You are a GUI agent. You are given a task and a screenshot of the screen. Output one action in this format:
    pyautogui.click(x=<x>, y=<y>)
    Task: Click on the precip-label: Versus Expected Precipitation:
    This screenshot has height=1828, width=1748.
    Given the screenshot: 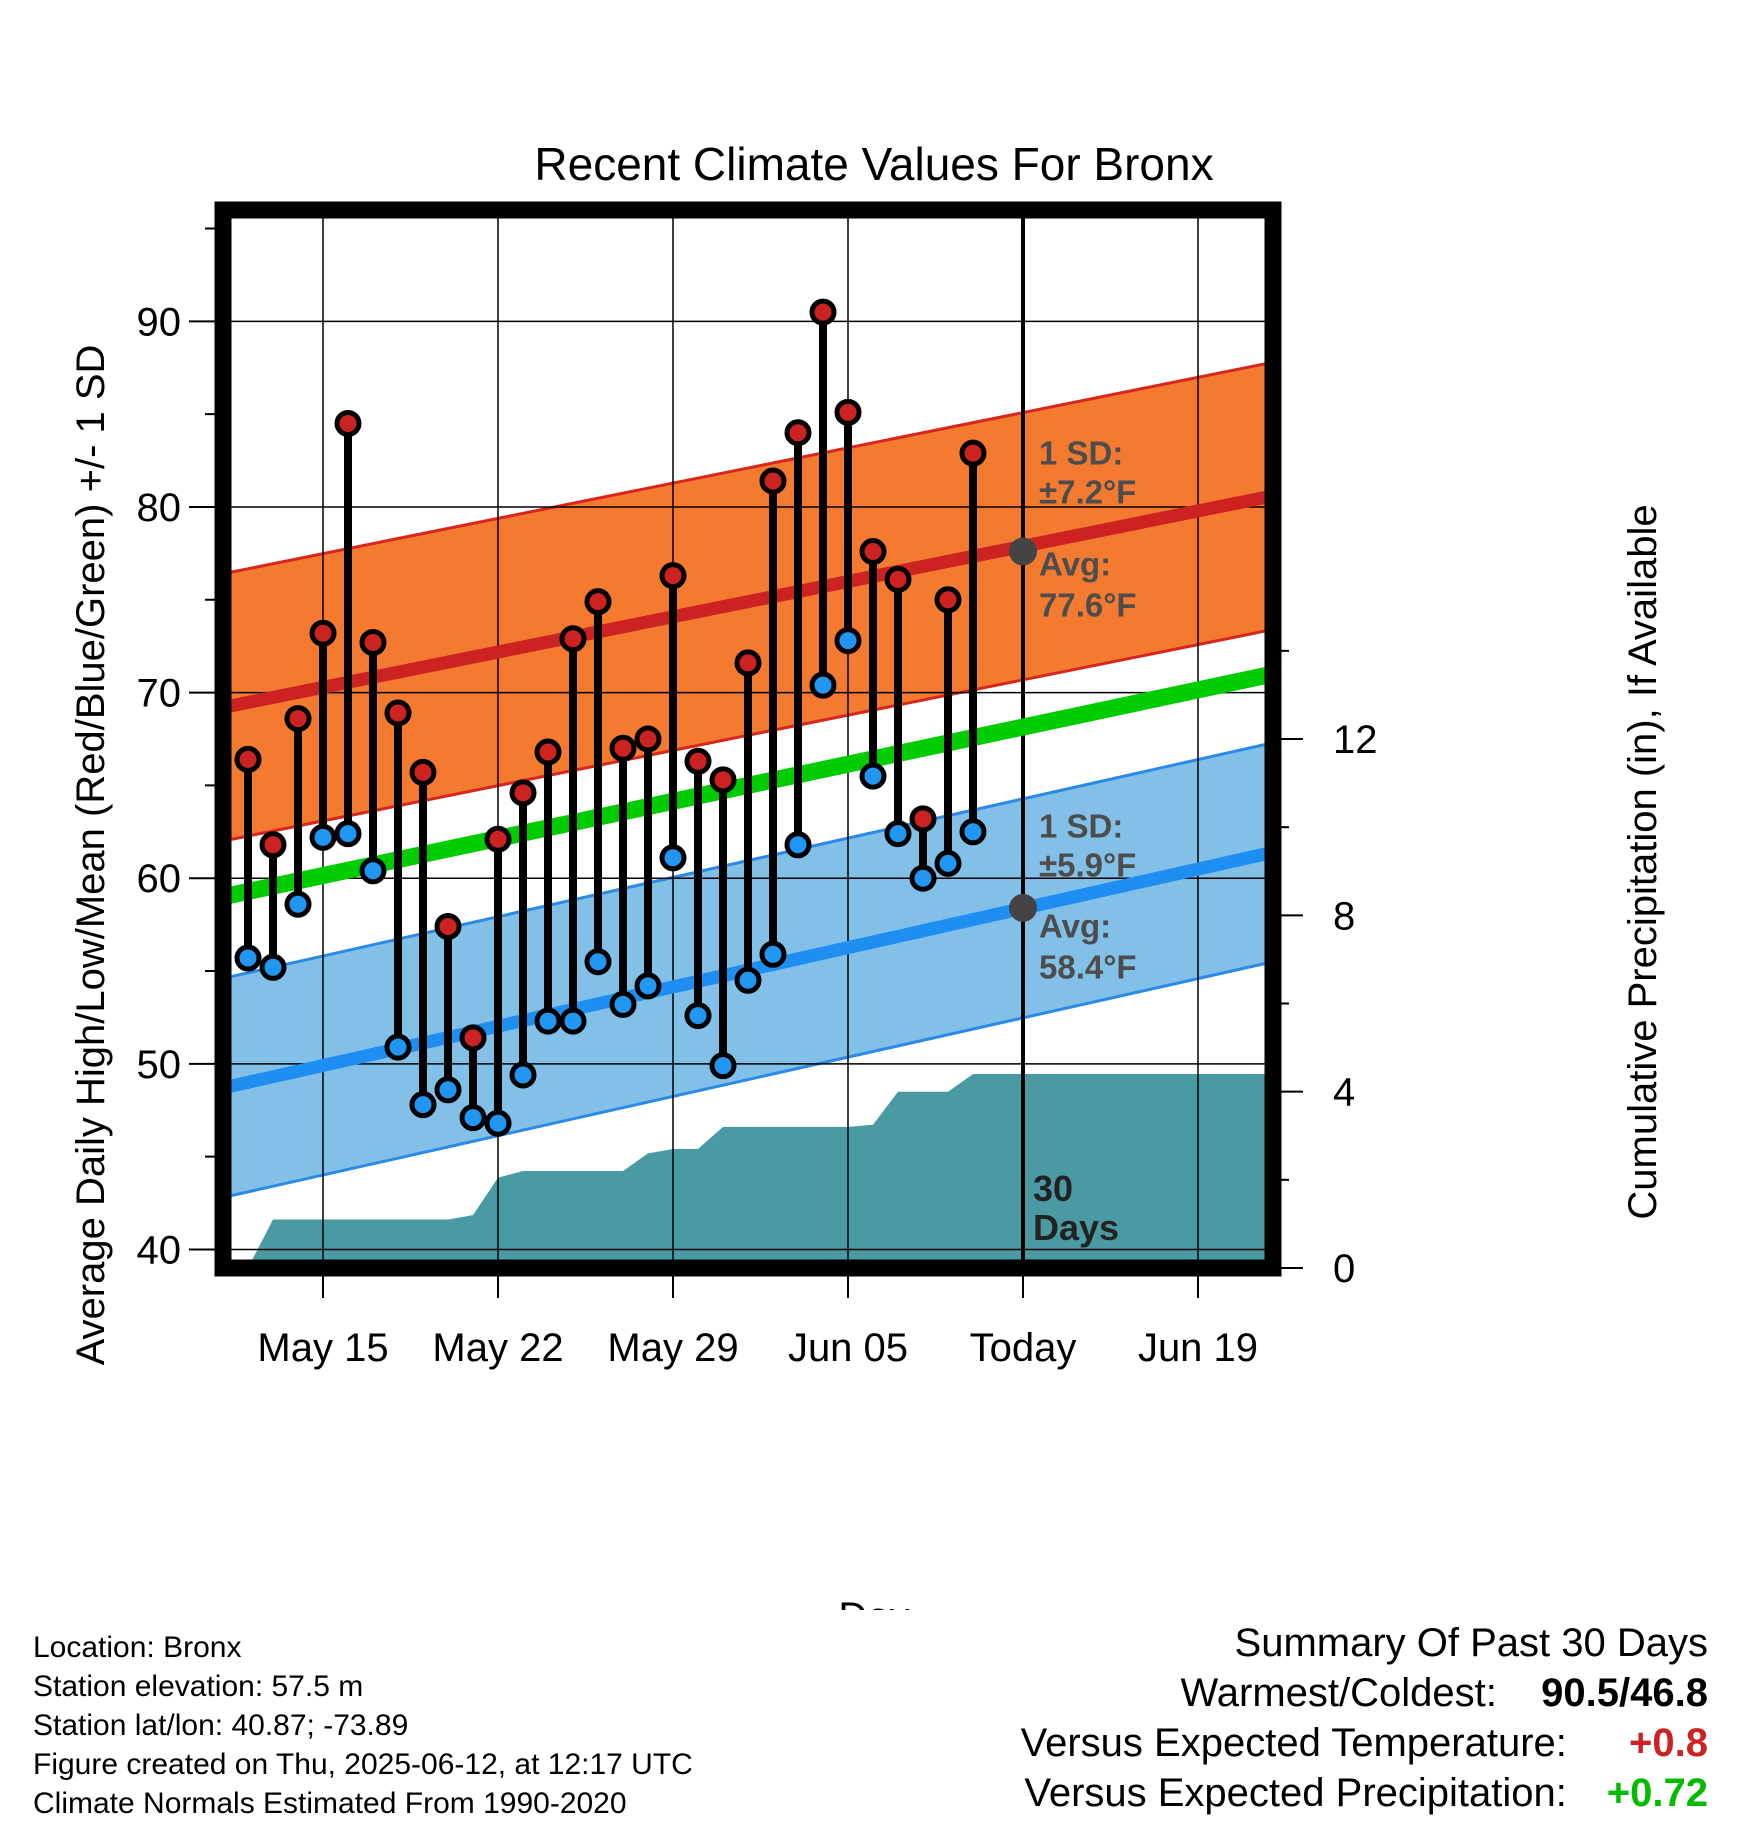 What is the action you would take?
    pyautogui.click(x=1295, y=1793)
    